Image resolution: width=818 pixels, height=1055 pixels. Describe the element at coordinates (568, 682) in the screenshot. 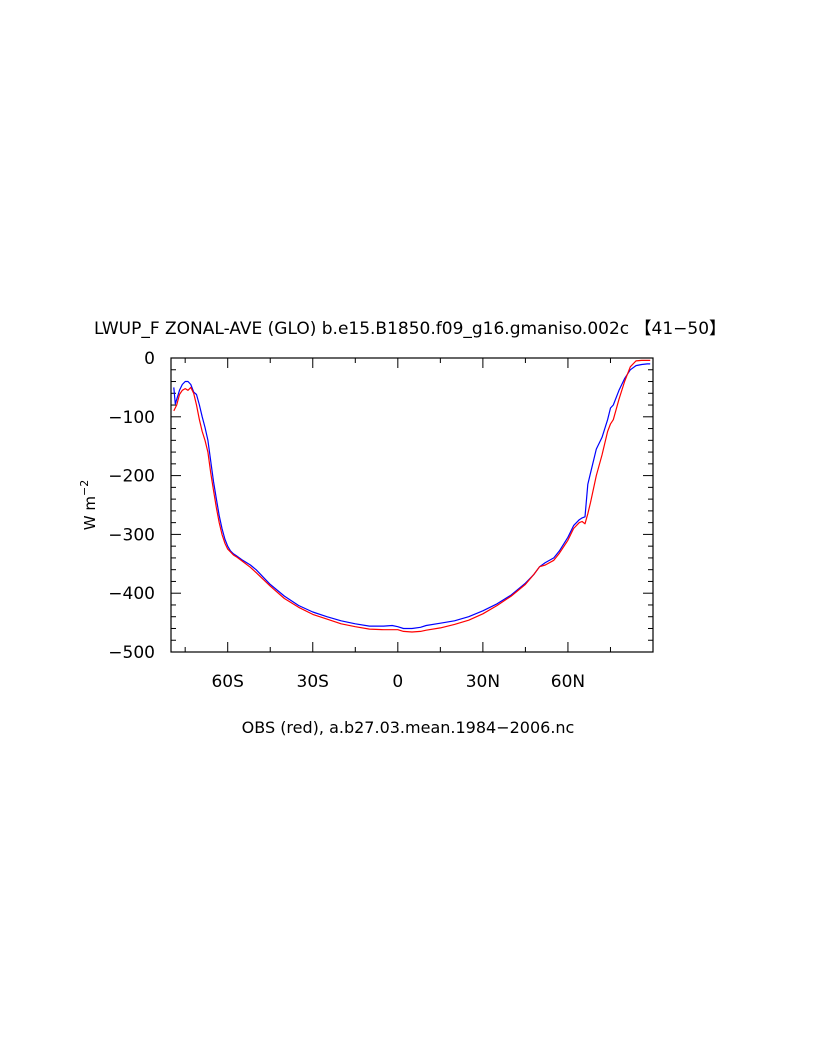

I see `x-tick-label: 60N` at that location.